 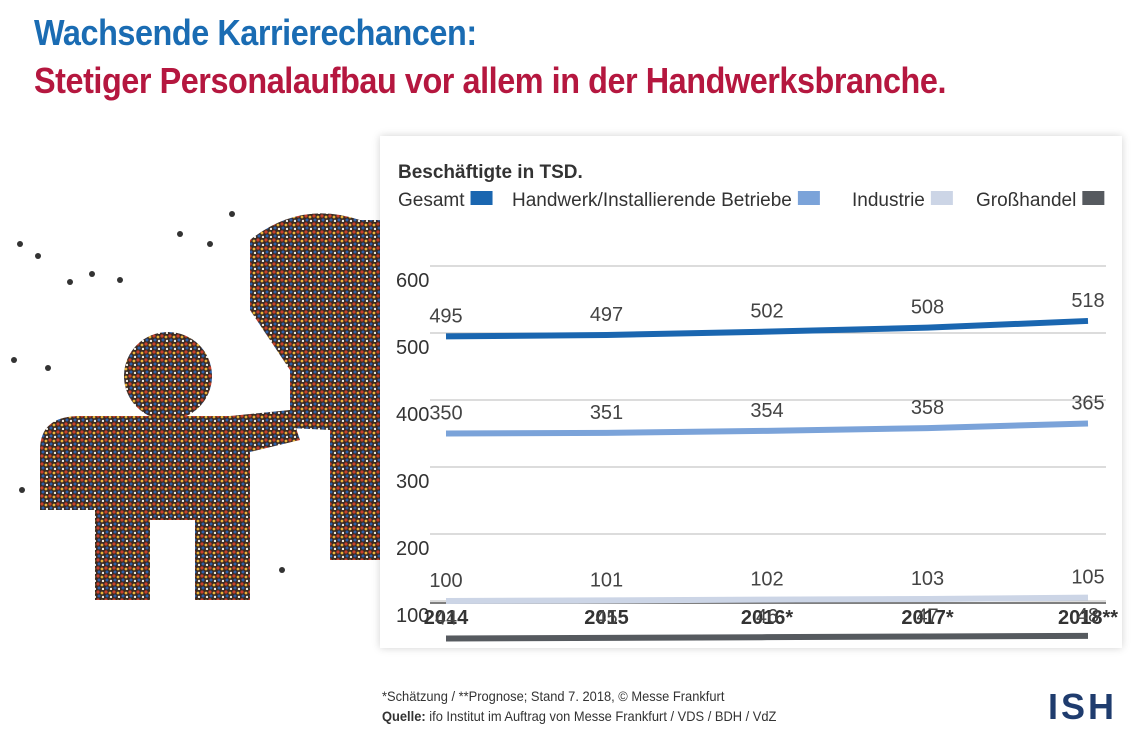 I want to click on source-label: Quelle:, so click(x=404, y=716).